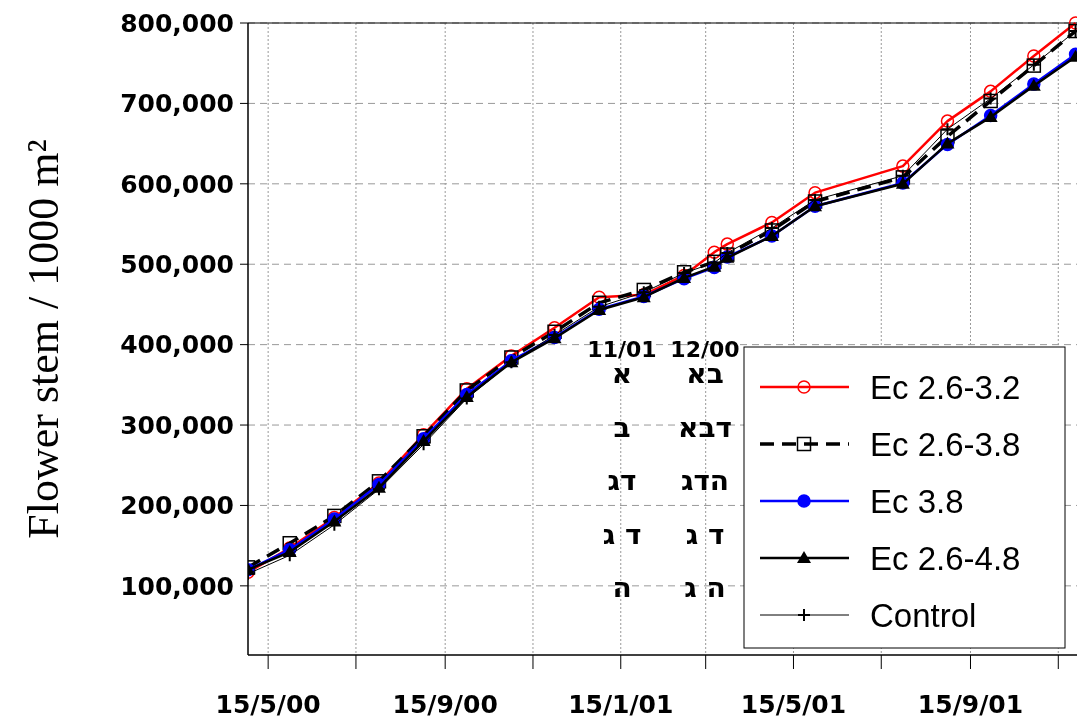 The image size is (1077, 725). What do you see at coordinates (917, 501) in the screenshot?
I see `legend-label: Ec 3.8` at bounding box center [917, 501].